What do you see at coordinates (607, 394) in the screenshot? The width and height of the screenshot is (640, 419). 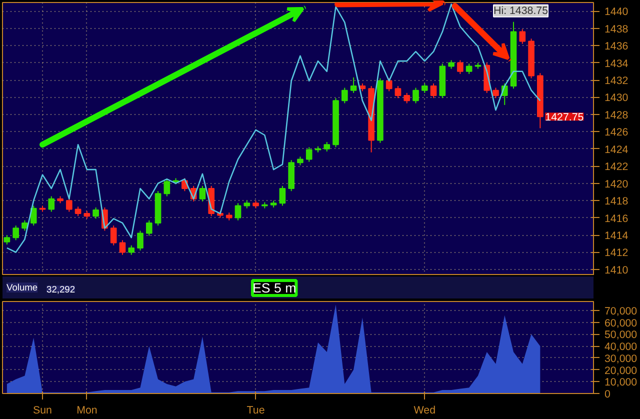 I see `y-tick-label: 0` at bounding box center [607, 394].